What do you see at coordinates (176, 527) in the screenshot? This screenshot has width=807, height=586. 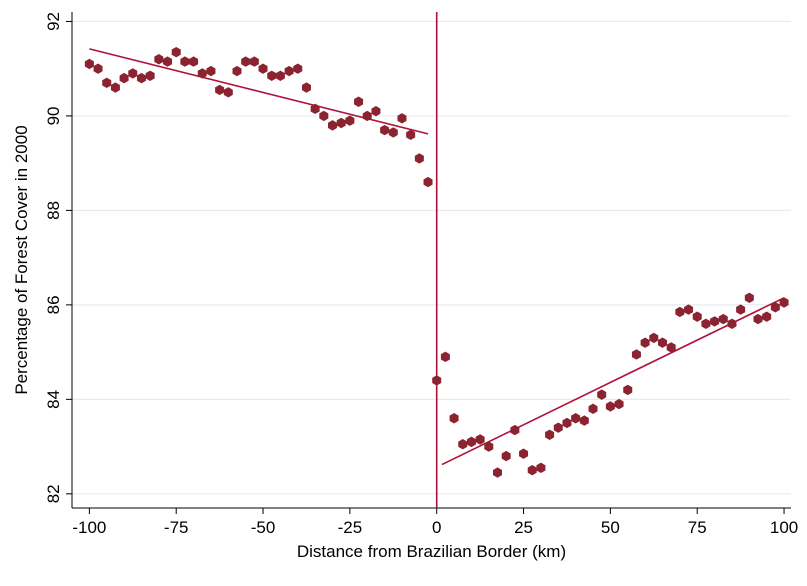 I see `x-tick-label: -75` at bounding box center [176, 527].